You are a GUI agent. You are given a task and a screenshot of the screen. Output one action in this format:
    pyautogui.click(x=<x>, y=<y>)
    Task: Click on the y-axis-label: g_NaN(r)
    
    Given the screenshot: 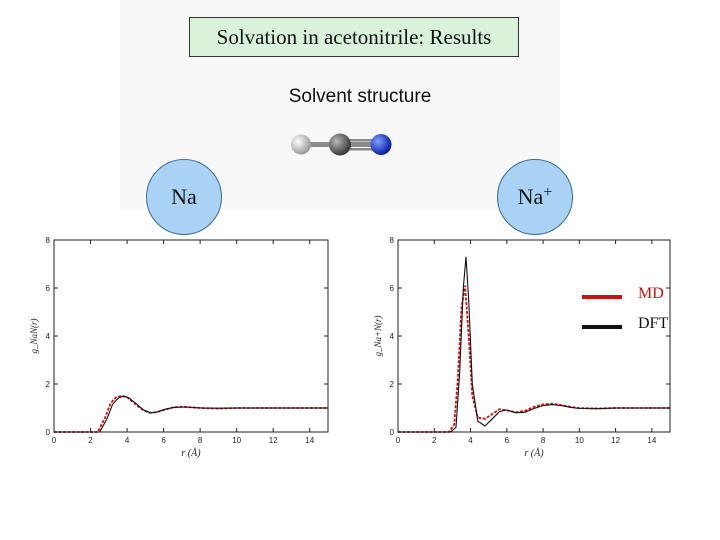 What is the action you would take?
    pyautogui.click(x=34, y=335)
    